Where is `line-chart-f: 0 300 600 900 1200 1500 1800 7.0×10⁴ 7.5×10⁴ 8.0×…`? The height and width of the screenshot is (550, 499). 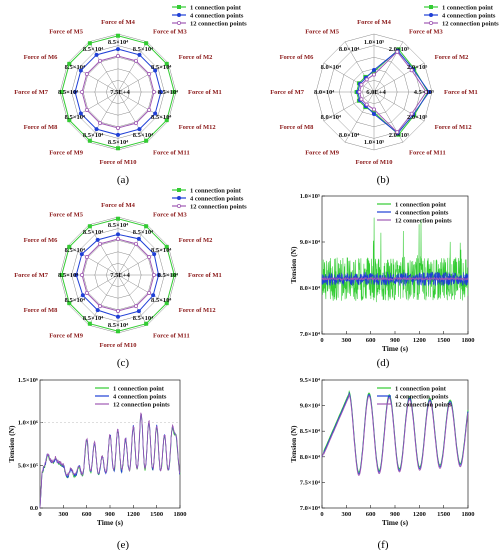
line-chart-f: 0 300 600 900 1200 1500 1800 7.0×10⁴ 7.5×10⁴ 8.0×… is located at coordinates (382, 452).